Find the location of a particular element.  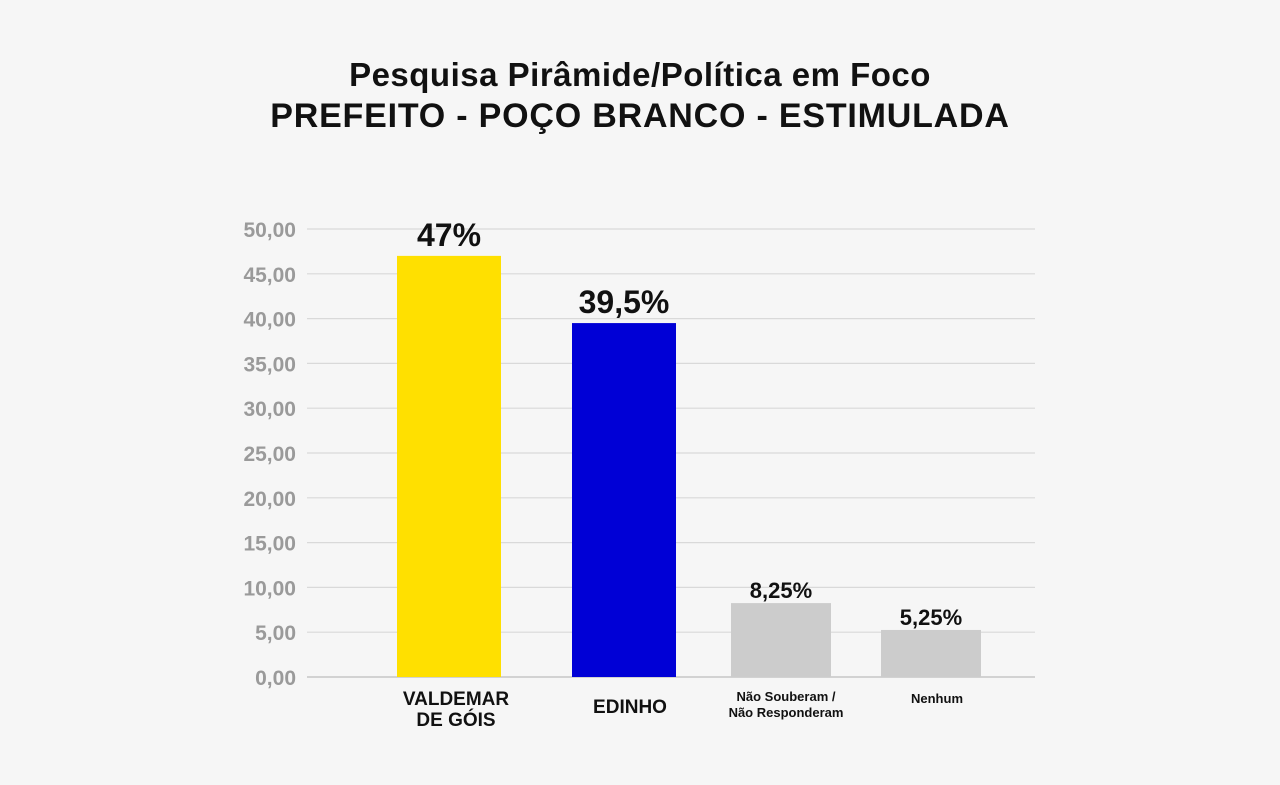

y-tick-label: 10,00 is located at coordinates (269, 588).